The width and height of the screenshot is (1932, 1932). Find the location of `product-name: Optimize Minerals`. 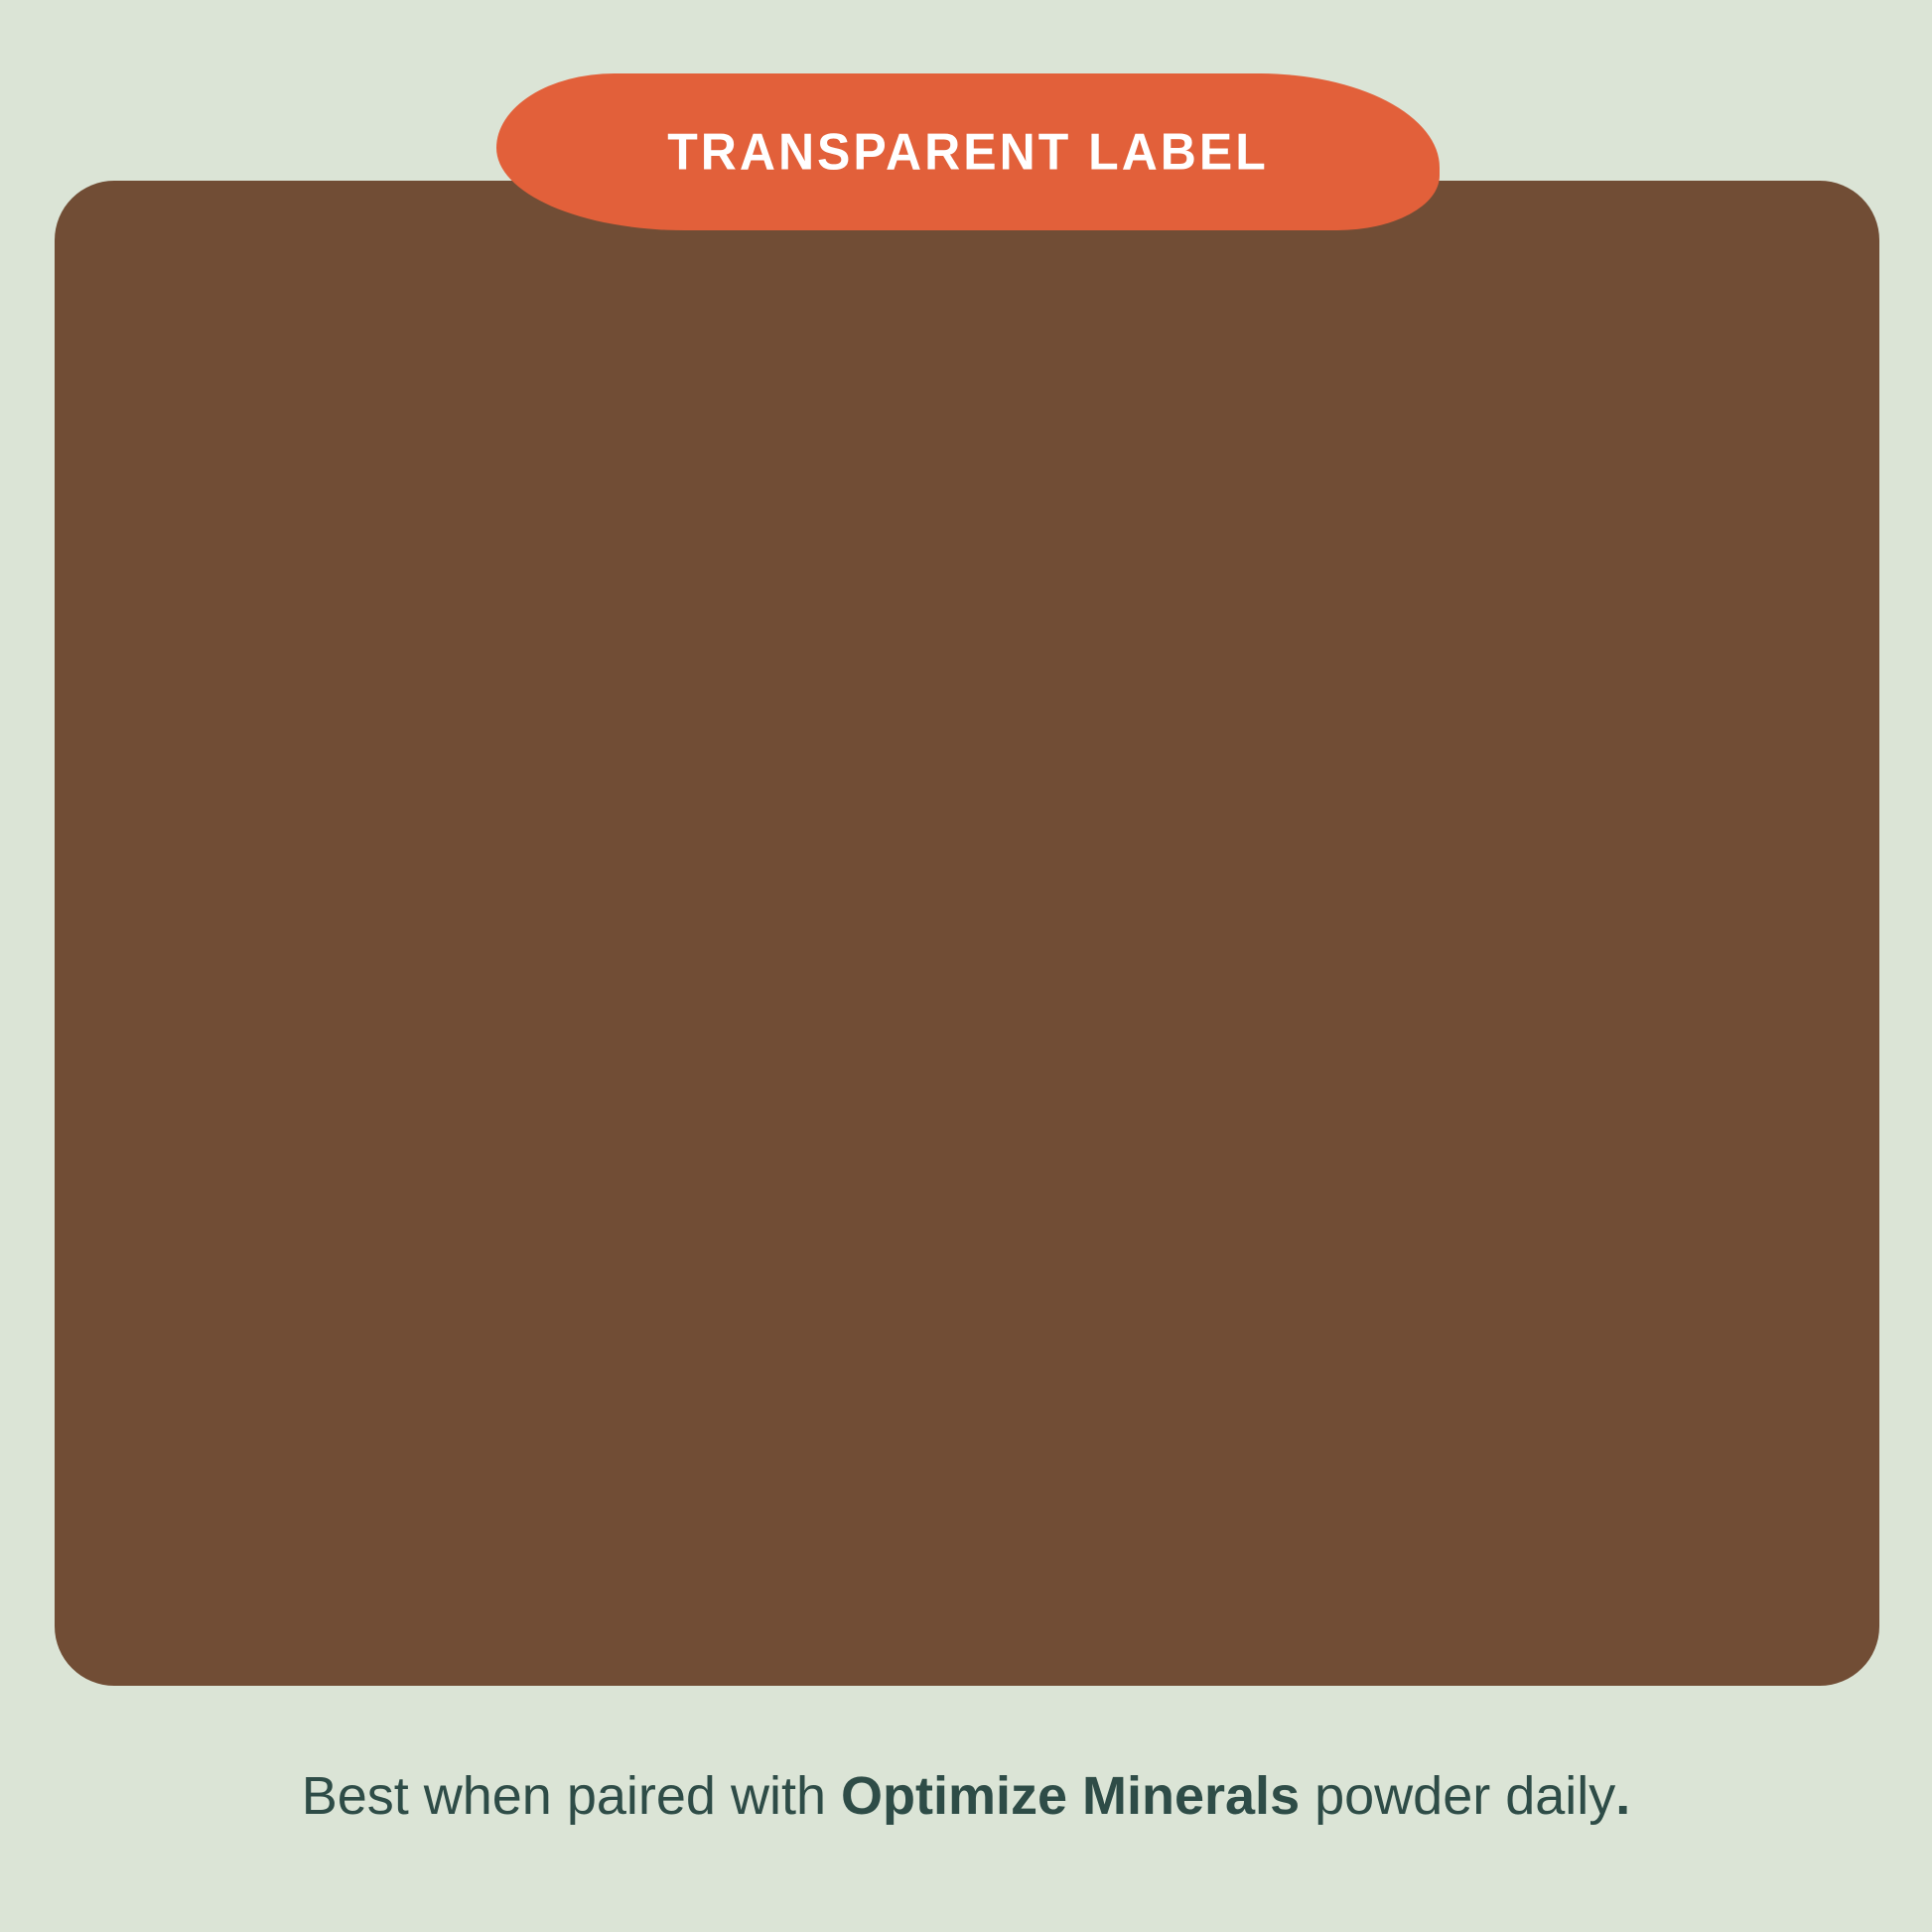

product-name: Optimize Minerals is located at coordinates (1071, 1796).